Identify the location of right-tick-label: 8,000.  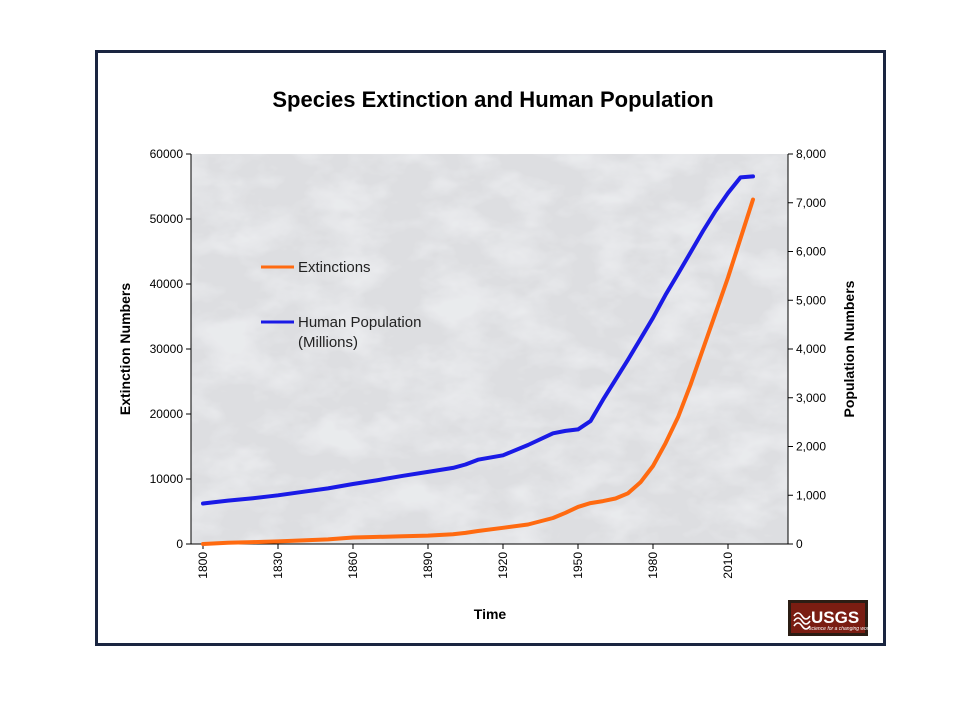
(811, 154).